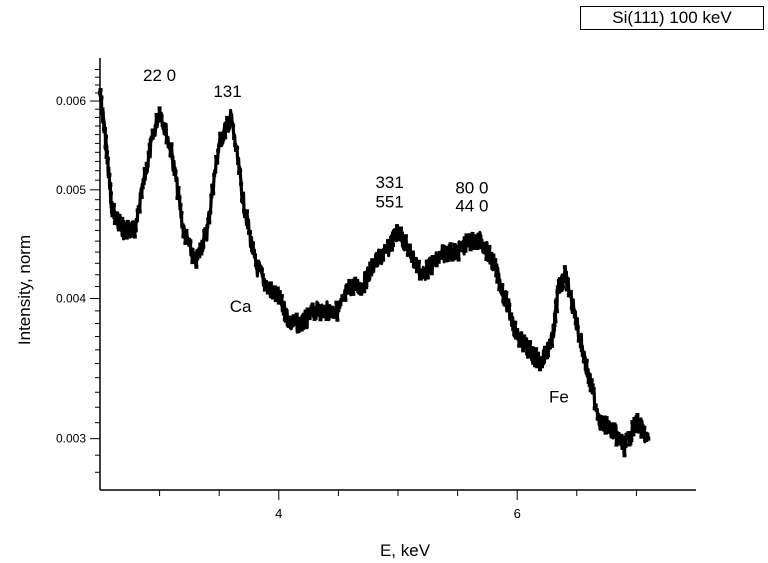 The height and width of the screenshot is (563, 768). I want to click on peak-label: 22 0, so click(159, 75).